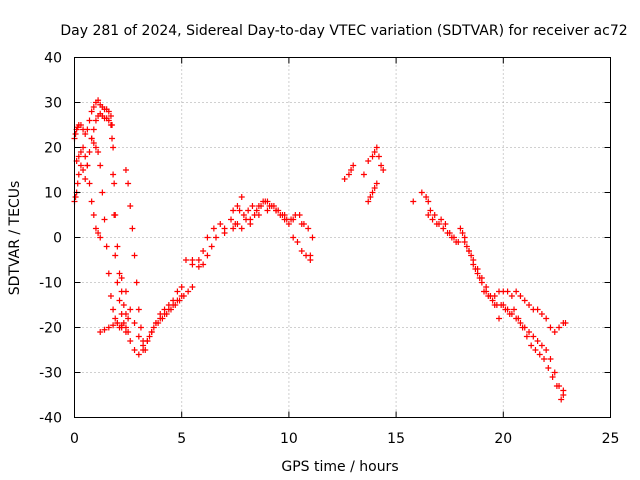 The height and width of the screenshot is (480, 640). Describe the element at coordinates (53, 149) in the screenshot. I see `y-tick-label: 20` at that location.